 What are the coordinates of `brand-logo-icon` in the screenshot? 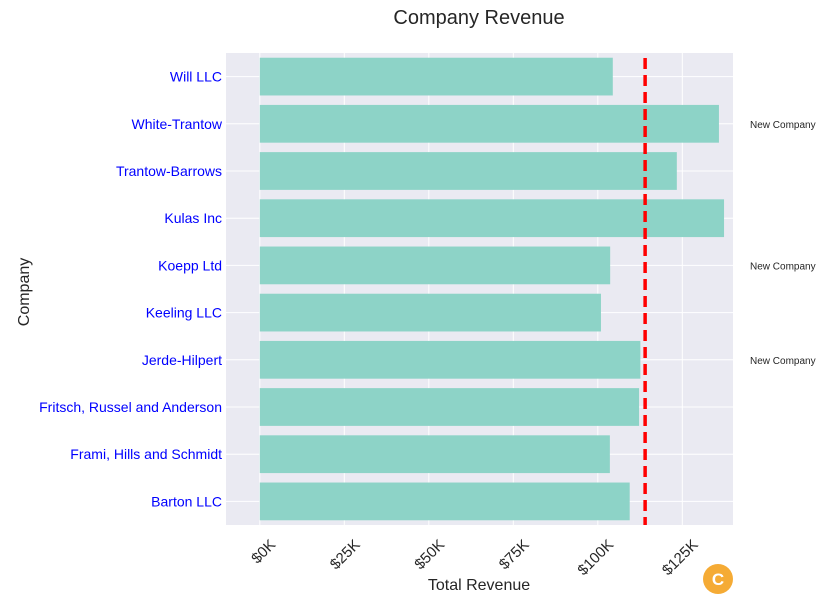 It's located at (718, 579).